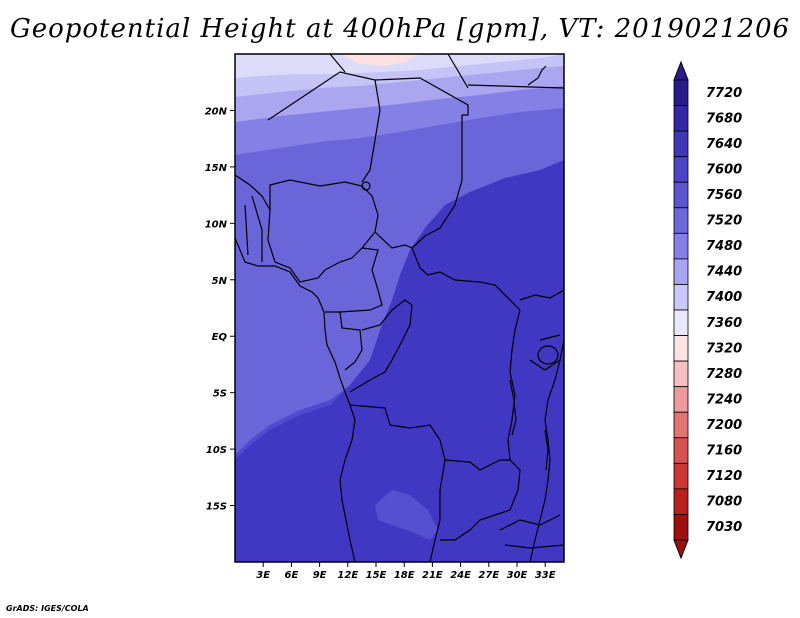 This screenshot has width=800, height=618. Describe the element at coordinates (724, 399) in the screenshot. I see `colorbar-label: 7240` at that location.